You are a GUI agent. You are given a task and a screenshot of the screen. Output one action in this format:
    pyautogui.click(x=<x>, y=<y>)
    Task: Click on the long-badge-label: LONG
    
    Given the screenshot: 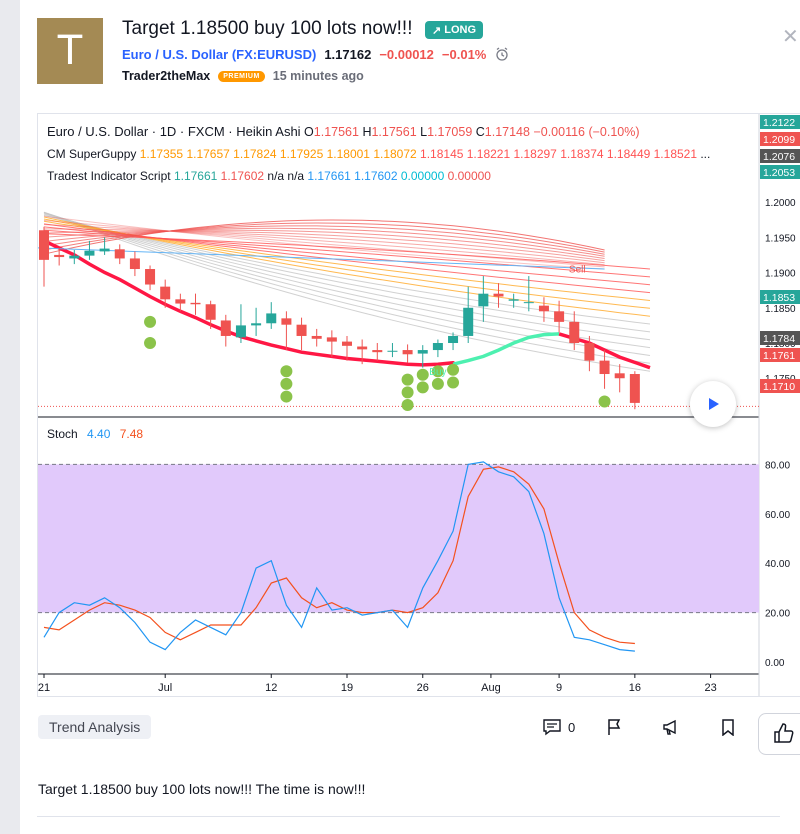 What is the action you would take?
    pyautogui.click(x=460, y=30)
    